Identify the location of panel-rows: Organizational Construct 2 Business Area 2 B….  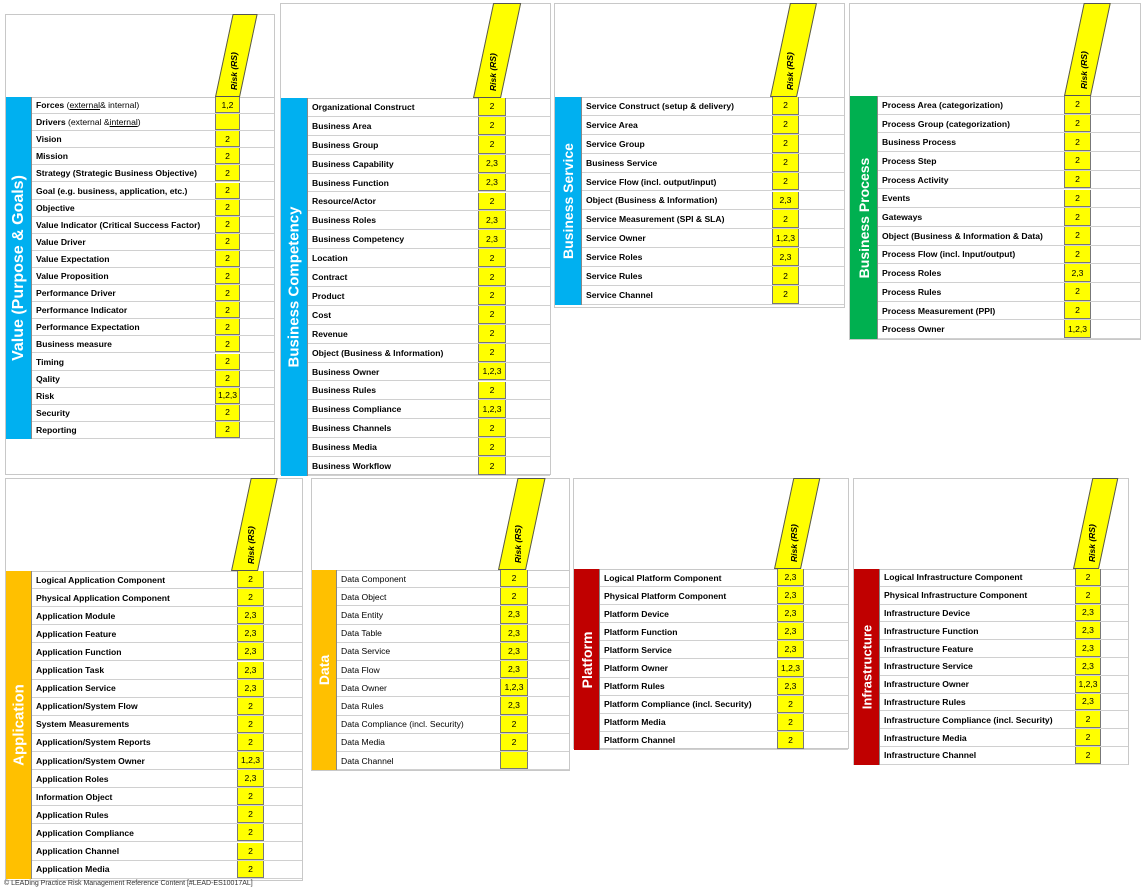
(429, 287).